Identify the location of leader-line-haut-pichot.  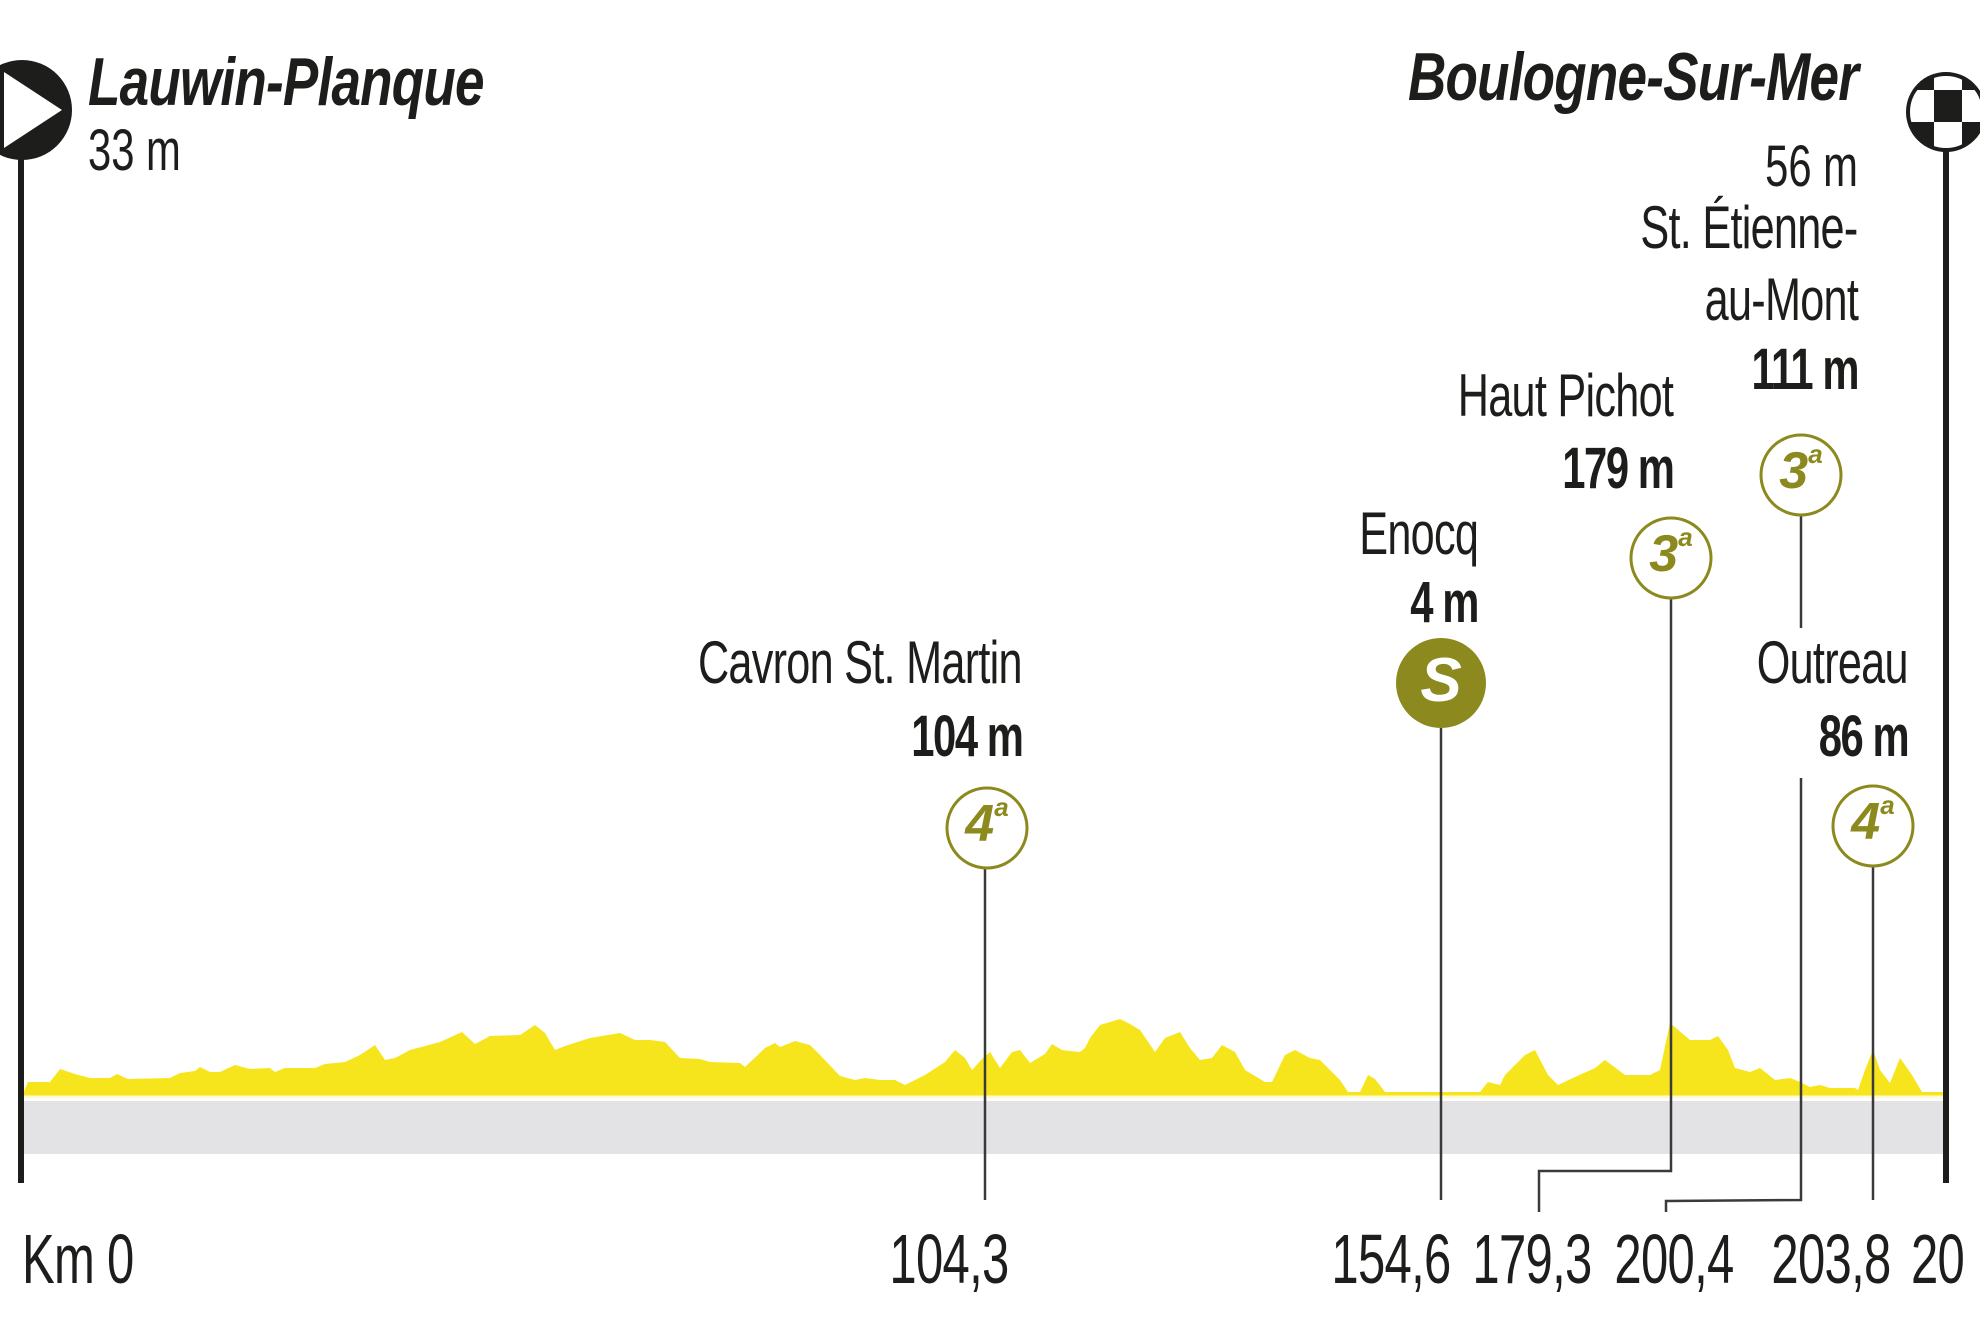
(1605, 905).